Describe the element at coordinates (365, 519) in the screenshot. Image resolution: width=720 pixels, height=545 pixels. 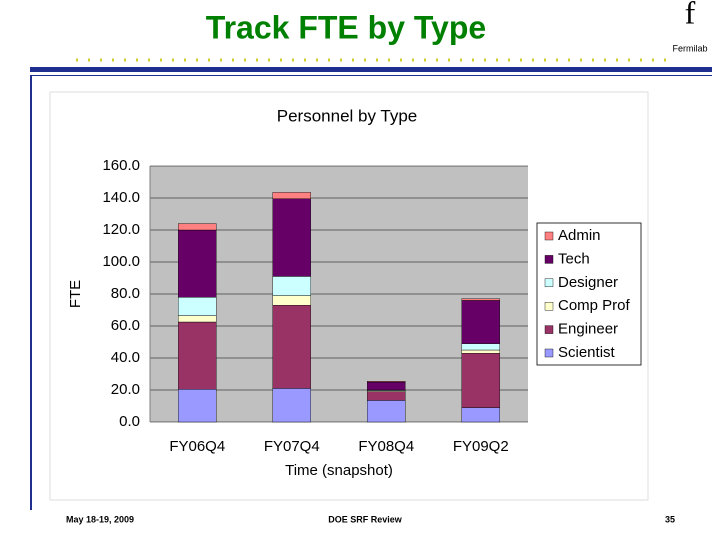
I see `footer-event: DOE SRF Review` at that location.